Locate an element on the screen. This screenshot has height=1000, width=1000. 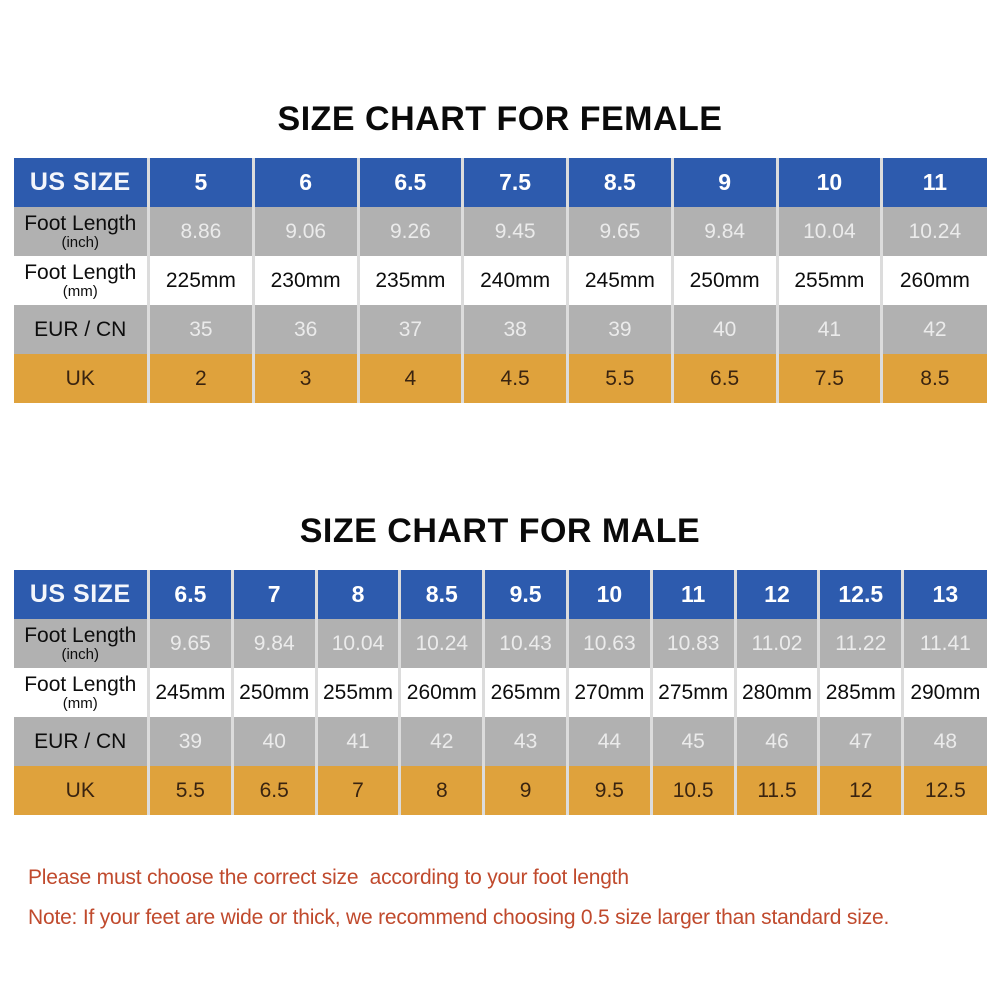
row-us-size: US SIZE 5 6 6.5 7.5 8.5 9 10 11 is located at coordinates (500, 182).